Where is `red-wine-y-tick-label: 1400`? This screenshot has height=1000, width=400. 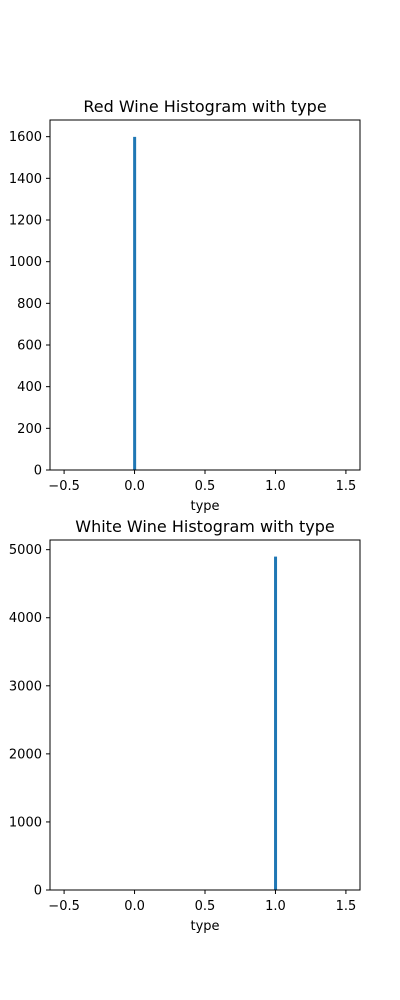
red-wine-y-tick-label: 1400 is located at coordinates (25, 179).